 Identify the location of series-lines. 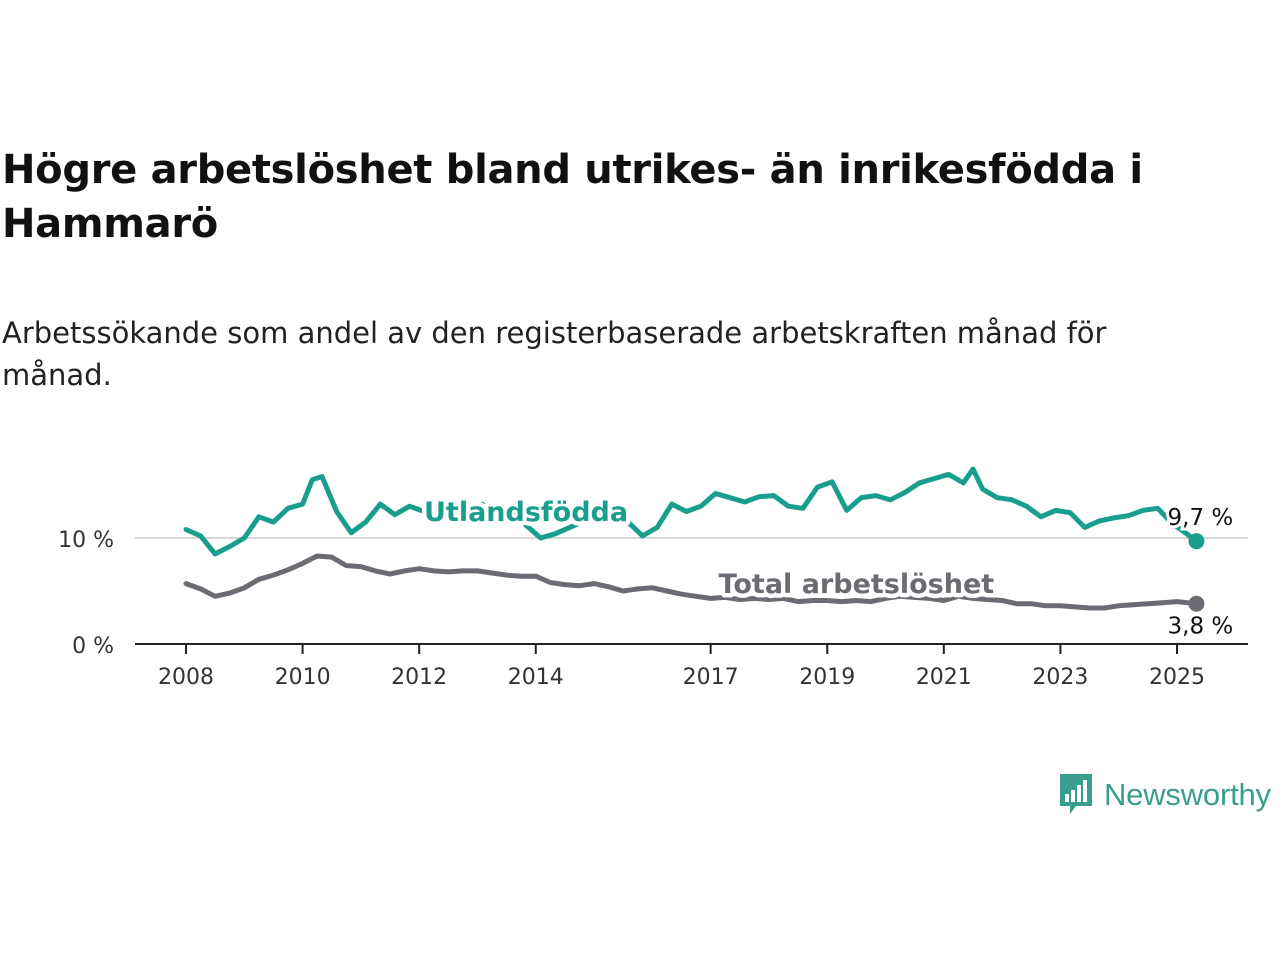
(694, 539).